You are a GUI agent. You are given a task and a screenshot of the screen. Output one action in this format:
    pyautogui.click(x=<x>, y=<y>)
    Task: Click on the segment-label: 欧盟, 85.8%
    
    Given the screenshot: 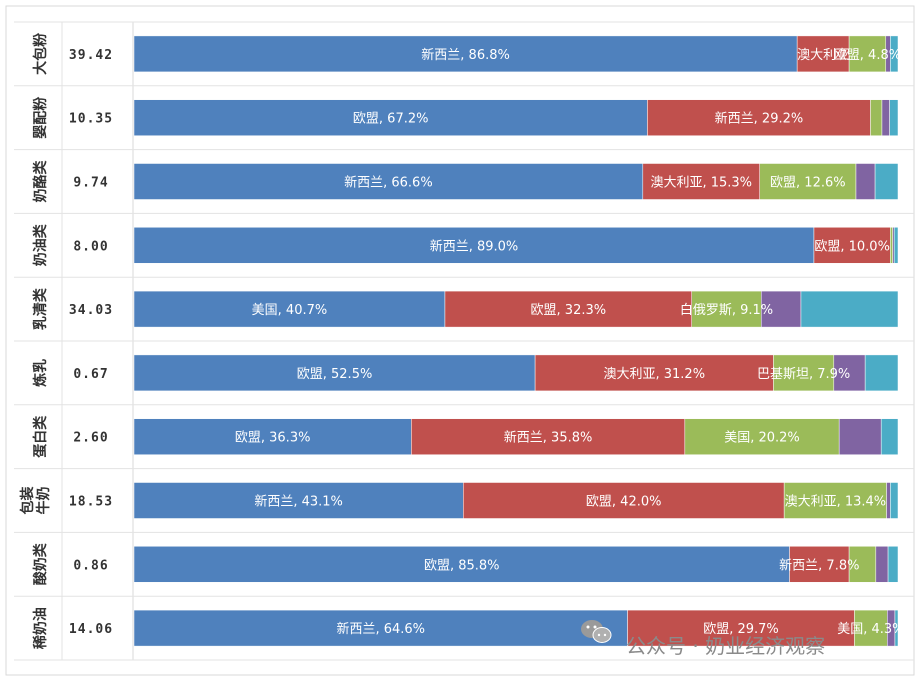 What is the action you would take?
    pyautogui.click(x=462, y=565)
    